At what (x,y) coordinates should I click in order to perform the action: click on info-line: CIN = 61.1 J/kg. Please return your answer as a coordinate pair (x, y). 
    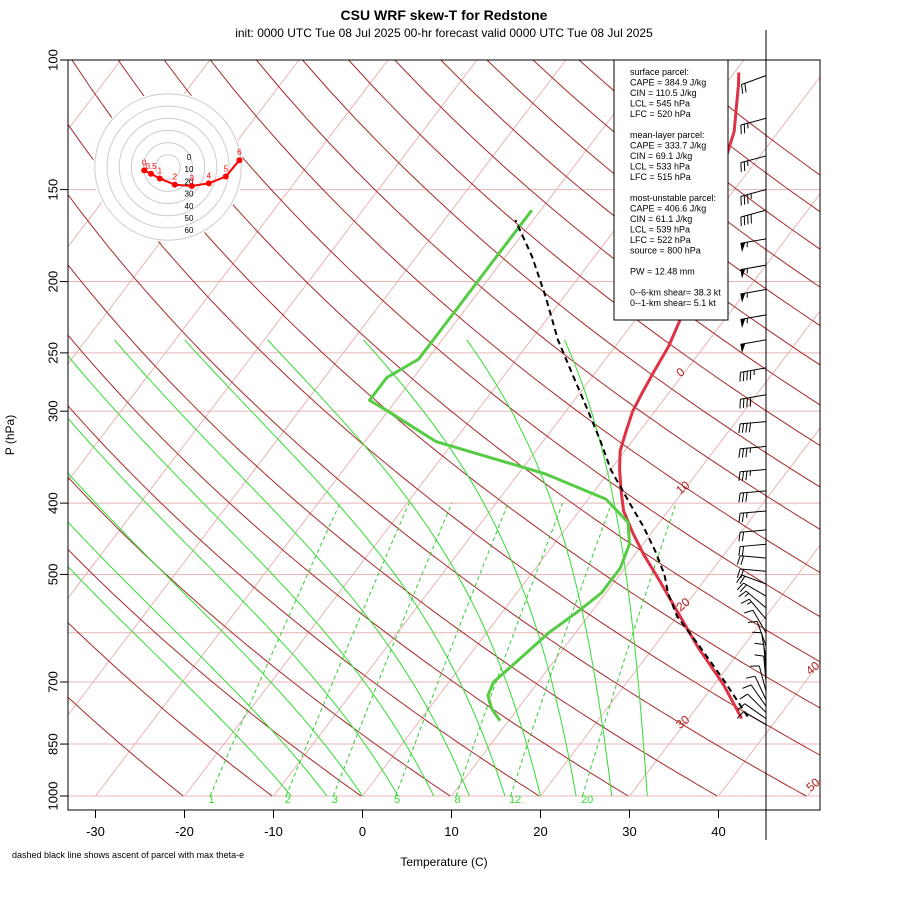
    Looking at the image, I should click on (661, 219).